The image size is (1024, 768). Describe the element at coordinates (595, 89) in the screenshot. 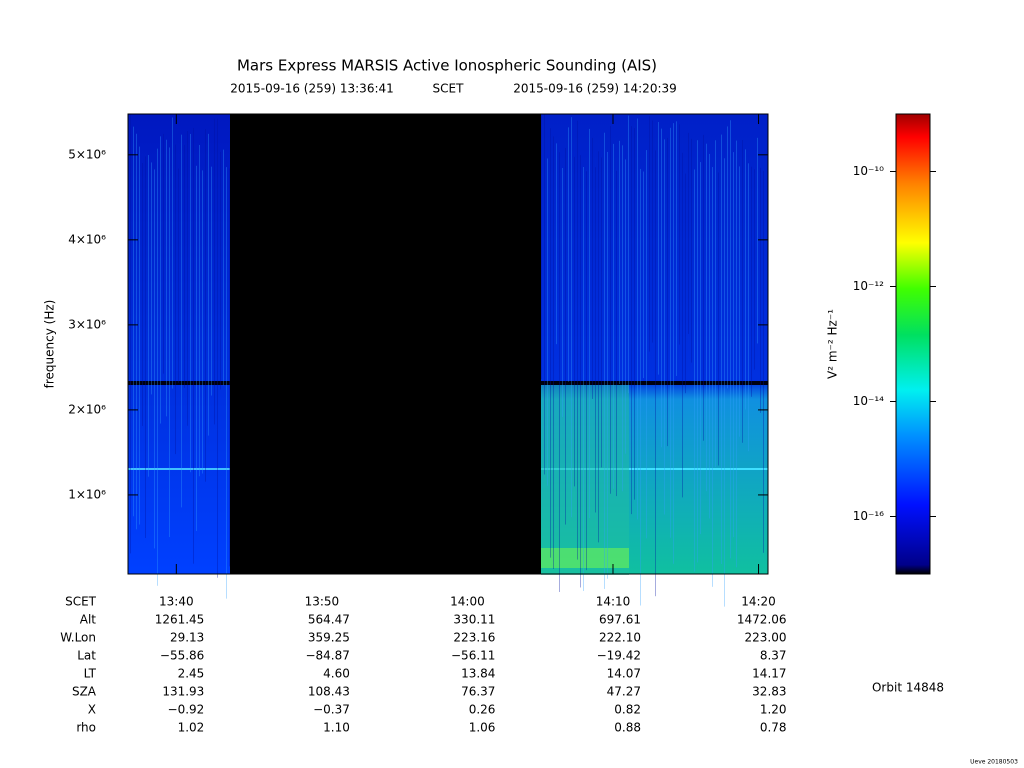

I see `subtitle-end: 2015-09-16 (259) 14:20:39` at that location.